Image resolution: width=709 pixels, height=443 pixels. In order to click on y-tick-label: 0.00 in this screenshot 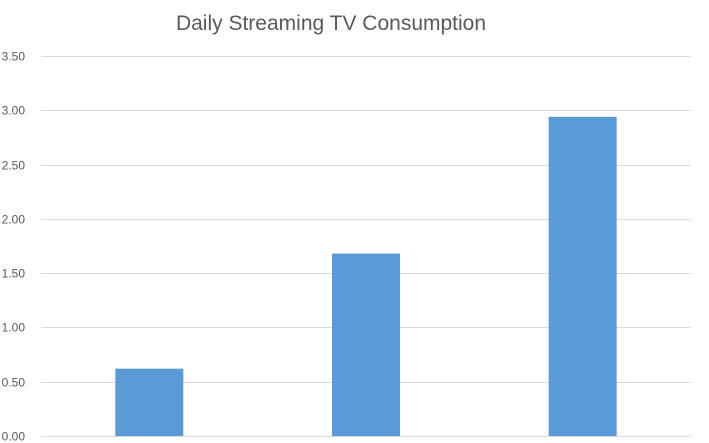, I will do `click(14, 436)`.